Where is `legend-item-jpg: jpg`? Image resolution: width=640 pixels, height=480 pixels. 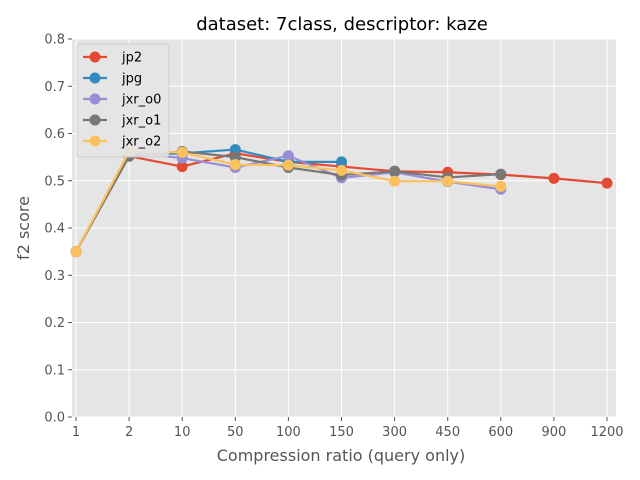 legend-item-jpg: jpg is located at coordinates (112, 79).